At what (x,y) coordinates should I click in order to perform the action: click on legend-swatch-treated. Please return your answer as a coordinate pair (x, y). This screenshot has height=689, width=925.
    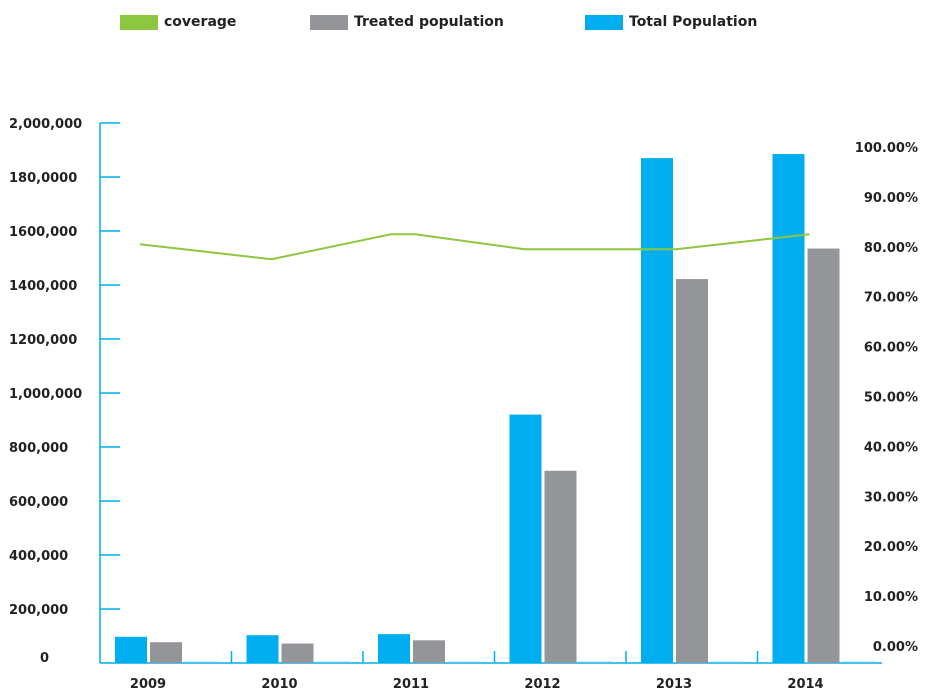
    Looking at the image, I should click on (329, 22).